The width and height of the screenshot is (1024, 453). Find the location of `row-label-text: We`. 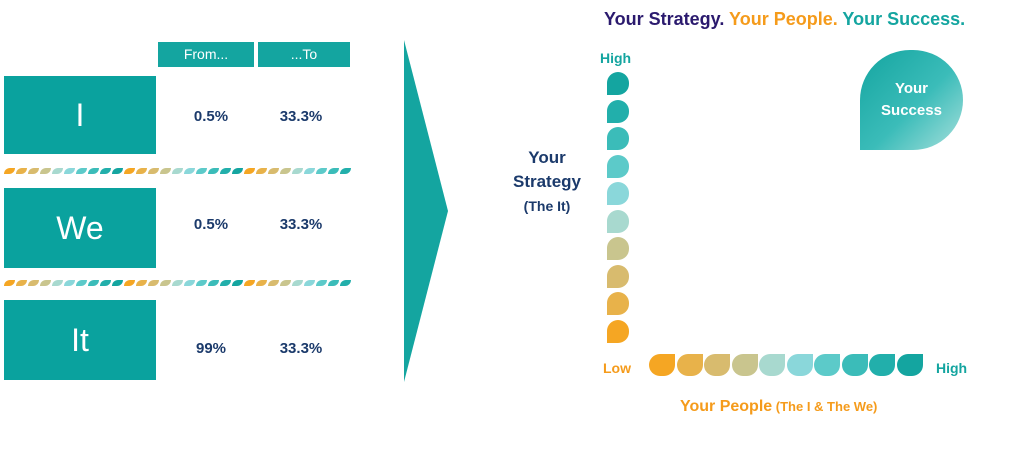

row-label-text: We is located at coordinates (80, 228).